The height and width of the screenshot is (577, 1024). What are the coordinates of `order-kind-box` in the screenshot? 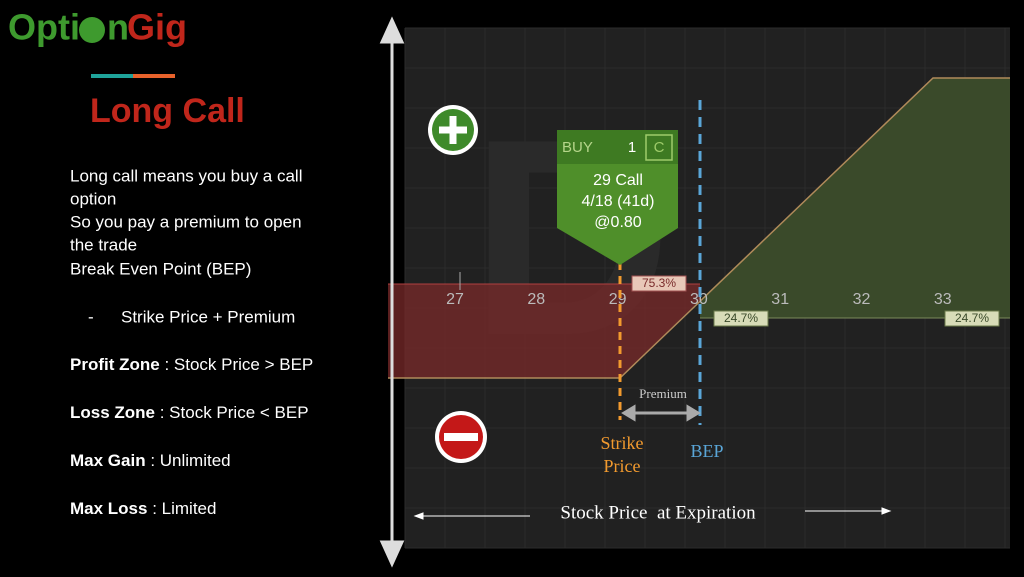 It's located at (659, 147).